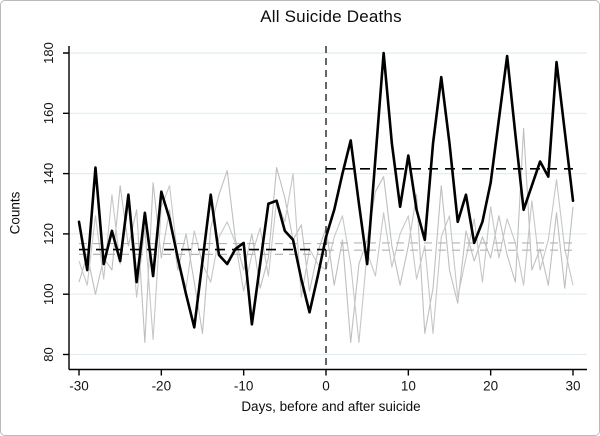  What do you see at coordinates (48, 234) in the screenshot?
I see `y-tick-label: 120` at bounding box center [48, 234].